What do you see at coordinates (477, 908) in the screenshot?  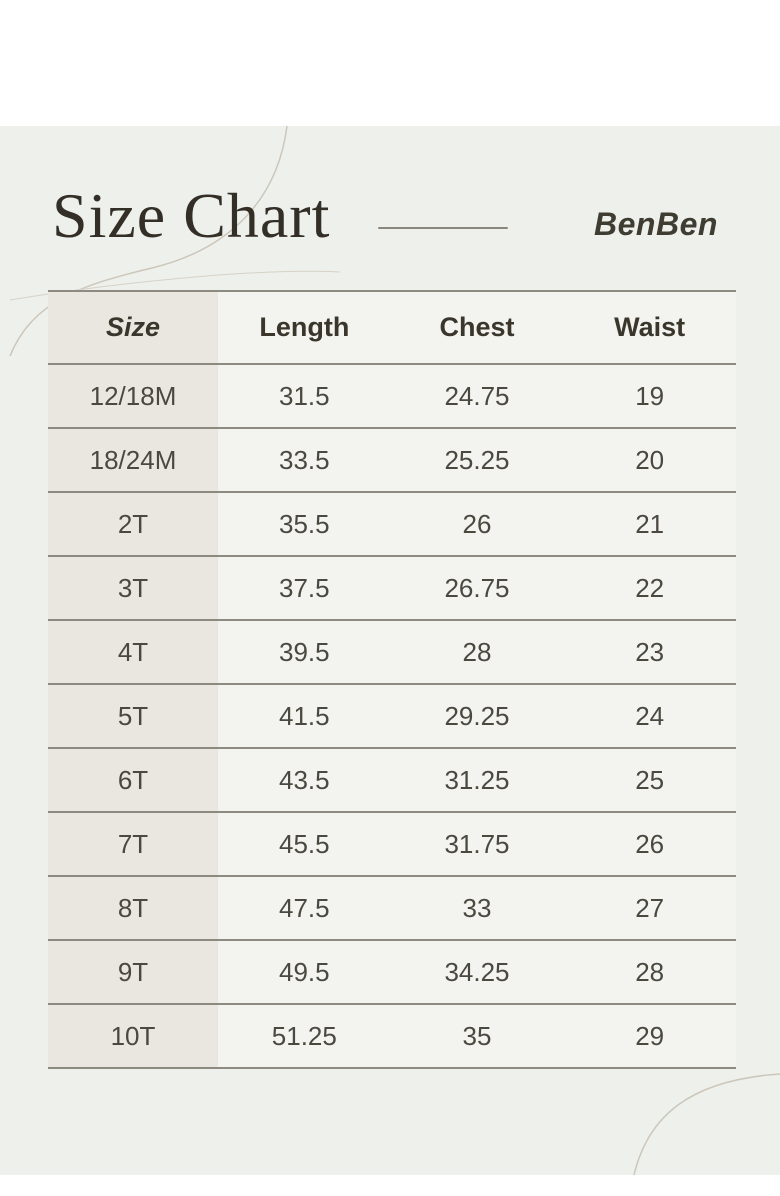 I see `value-cell: 33` at bounding box center [477, 908].